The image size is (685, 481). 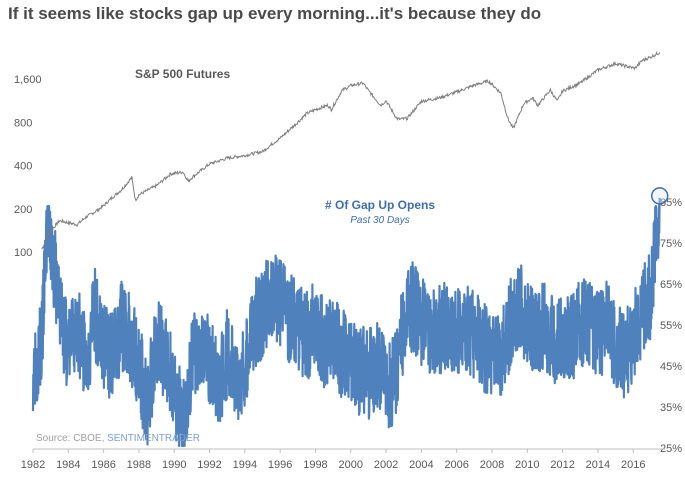 I want to click on left-axis-ticks: 100 200 400 800 1,600, so click(x=28, y=166).